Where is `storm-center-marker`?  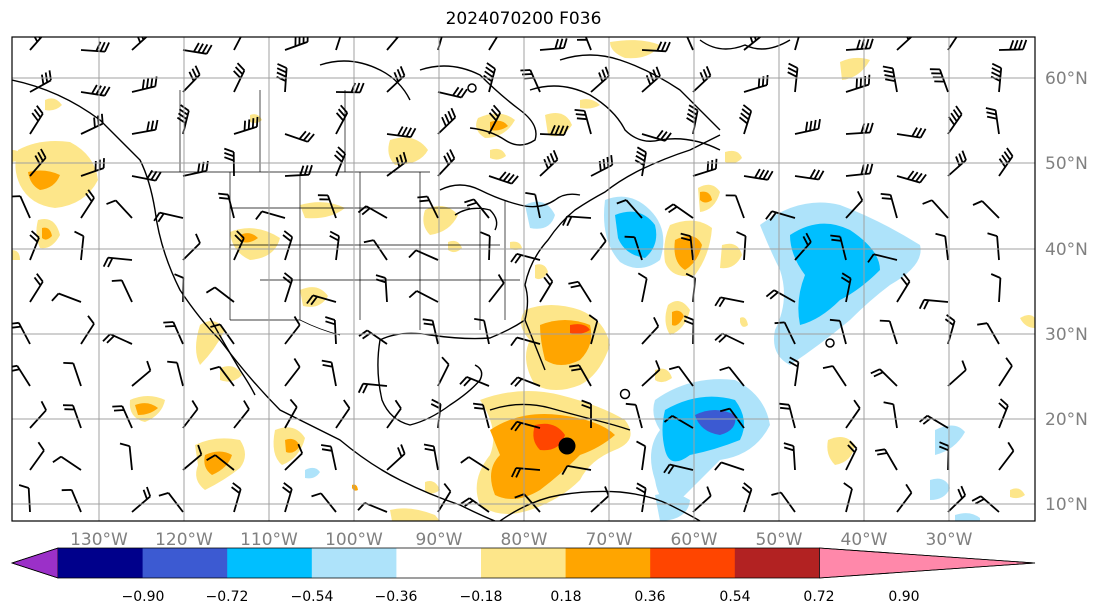 storm-center-marker is located at coordinates (567, 446).